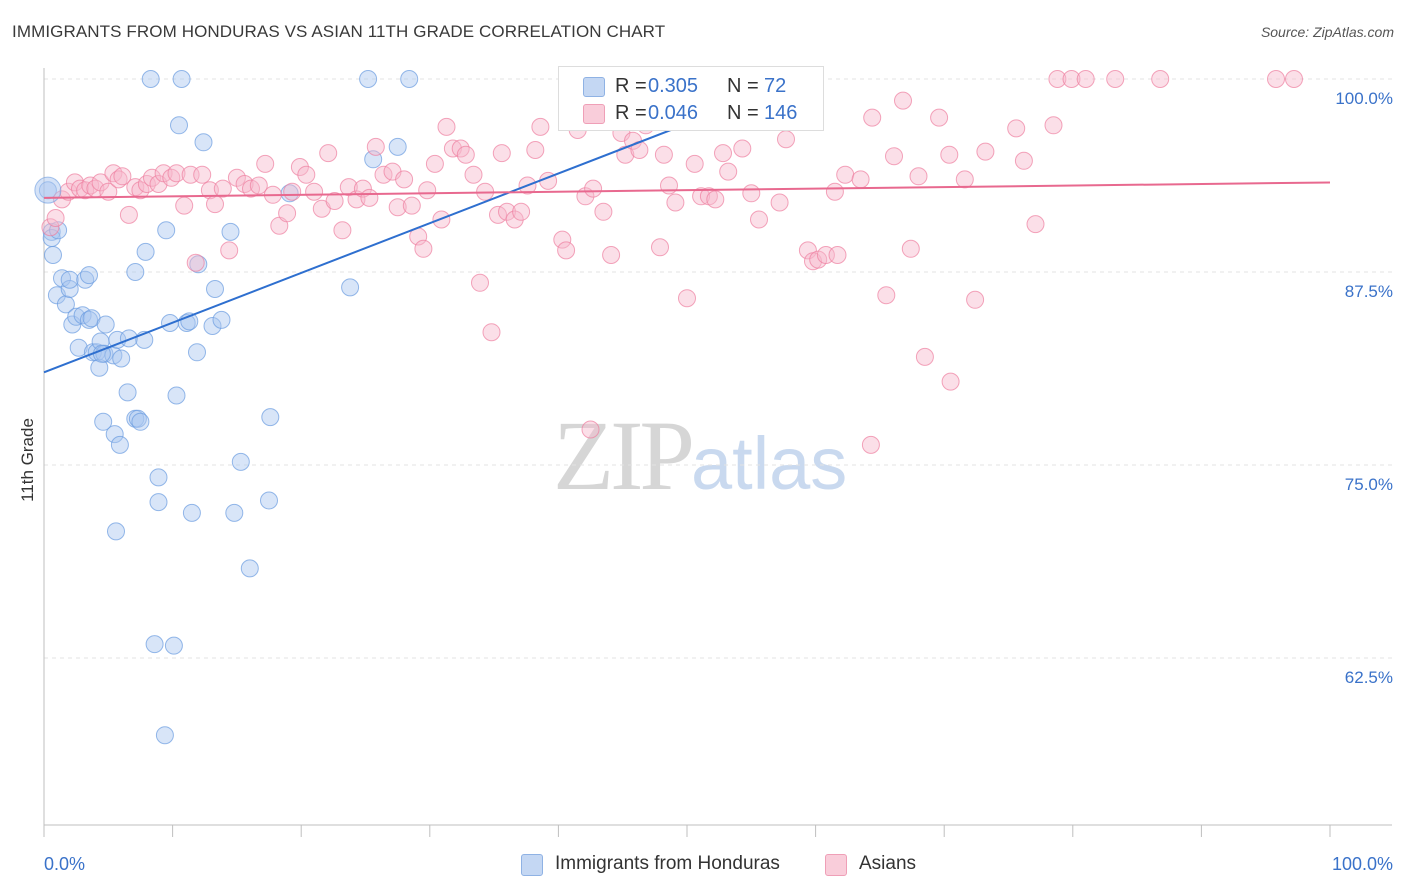 This screenshot has height=892, width=1406. Describe the element at coordinates (1369, 291) in the screenshot. I see `y-tick-label: 87.5%` at that location.